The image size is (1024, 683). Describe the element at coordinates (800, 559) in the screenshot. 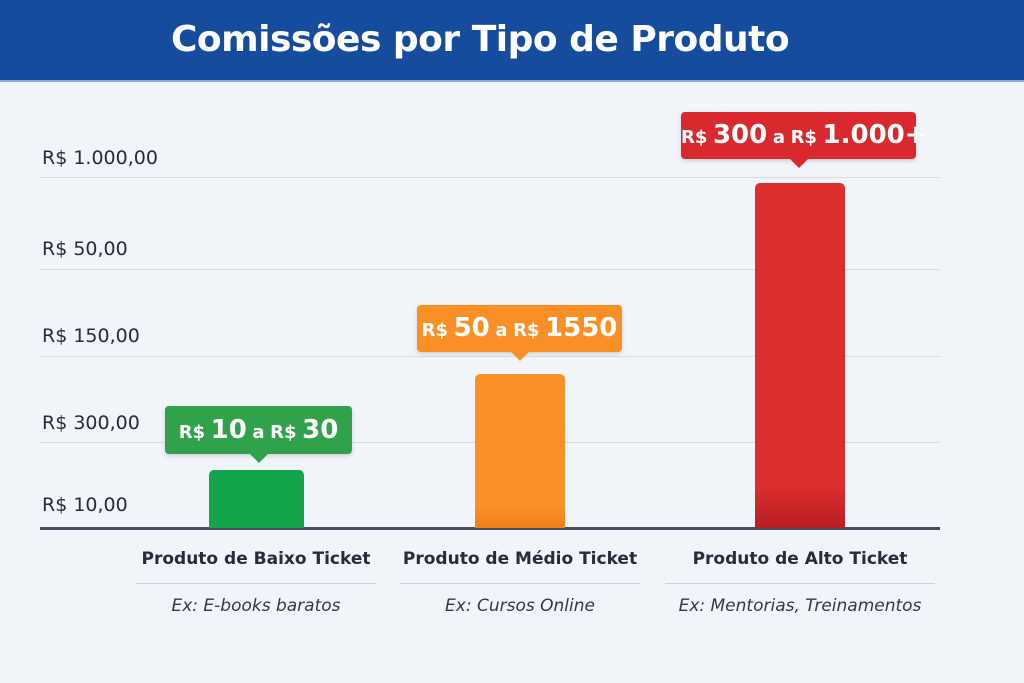

I see `category-label: Produto de Alto Ticket` at that location.